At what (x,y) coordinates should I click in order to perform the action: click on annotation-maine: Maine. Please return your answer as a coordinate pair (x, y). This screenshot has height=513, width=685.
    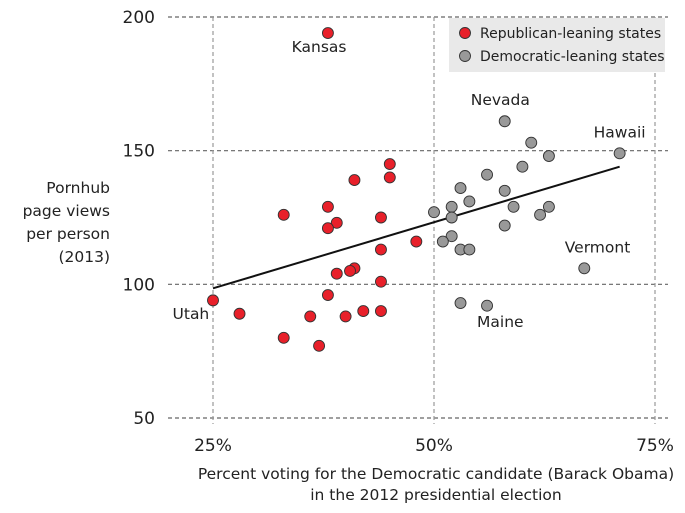
    Looking at the image, I should click on (500, 322).